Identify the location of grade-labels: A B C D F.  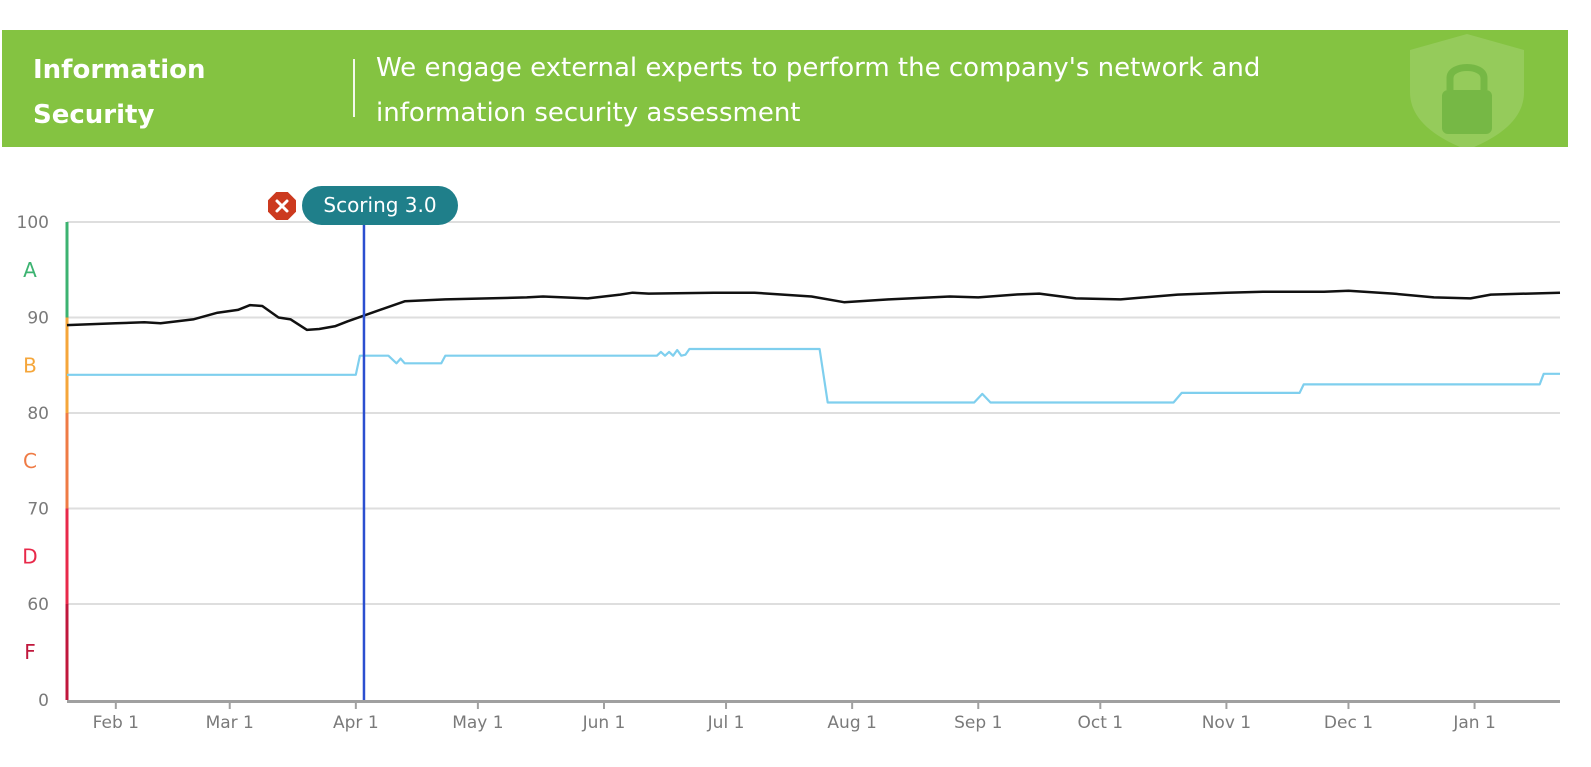
(29, 461).